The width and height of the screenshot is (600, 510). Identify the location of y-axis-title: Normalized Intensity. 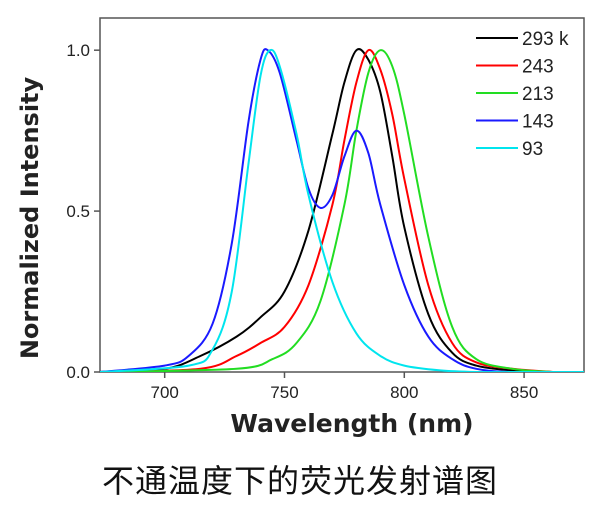
(30, 217).